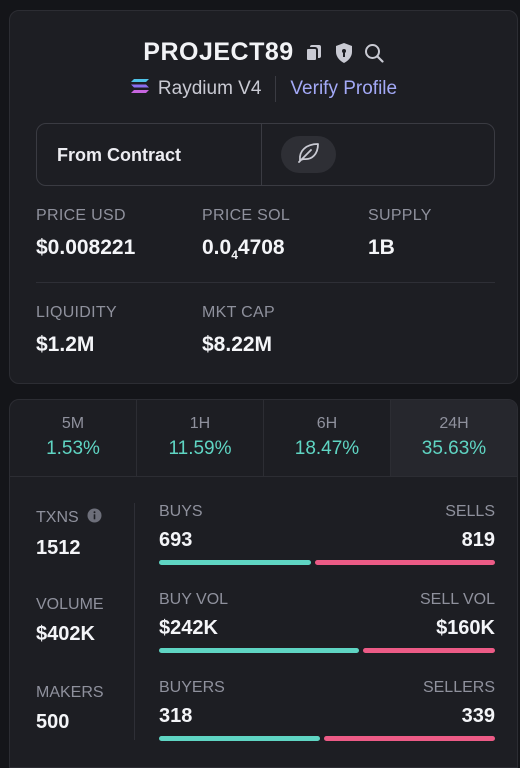 This screenshot has width=520, height=768. Describe the element at coordinates (344, 52) in the screenshot. I see `shield-icon` at that location.